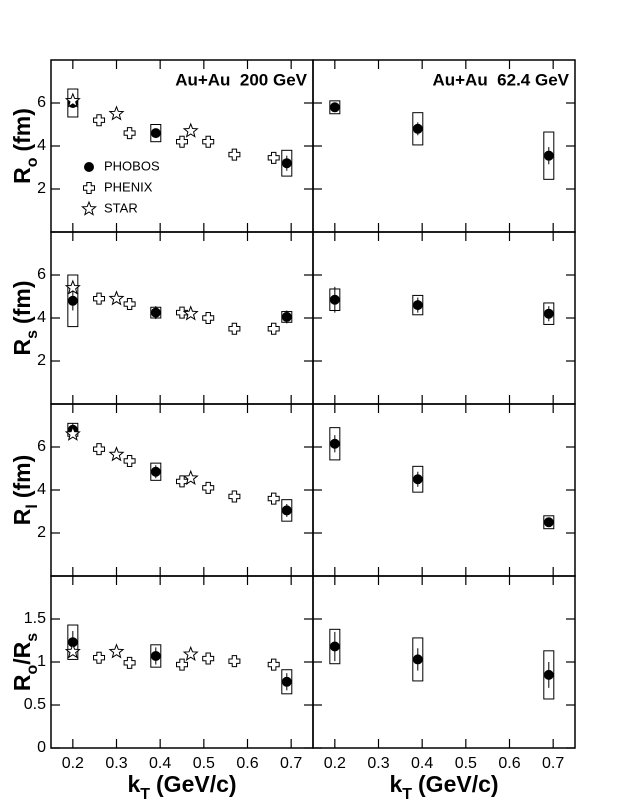 The width and height of the screenshot is (623, 811). I want to click on x-tick-label: 0.6, so click(247, 763).